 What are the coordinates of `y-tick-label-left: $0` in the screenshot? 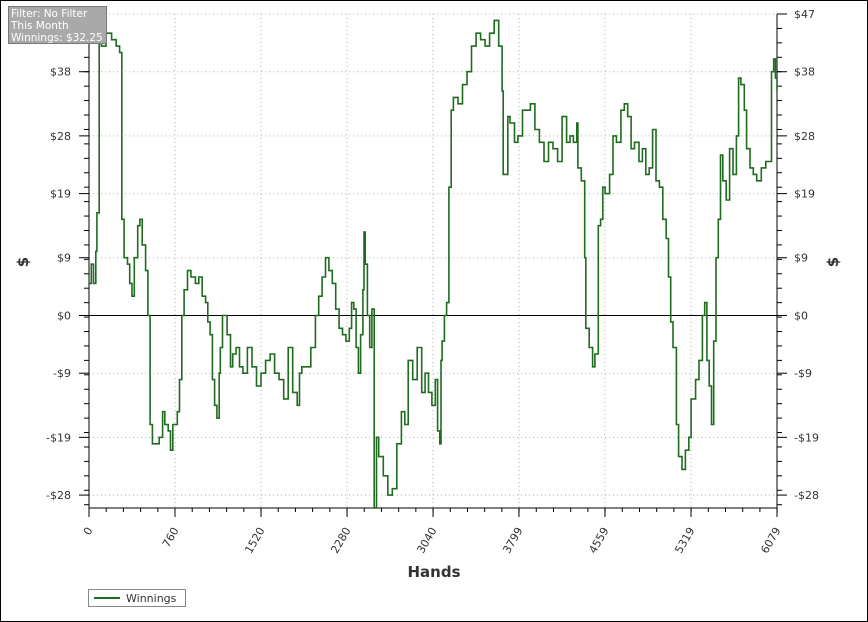 It's located at (64, 315).